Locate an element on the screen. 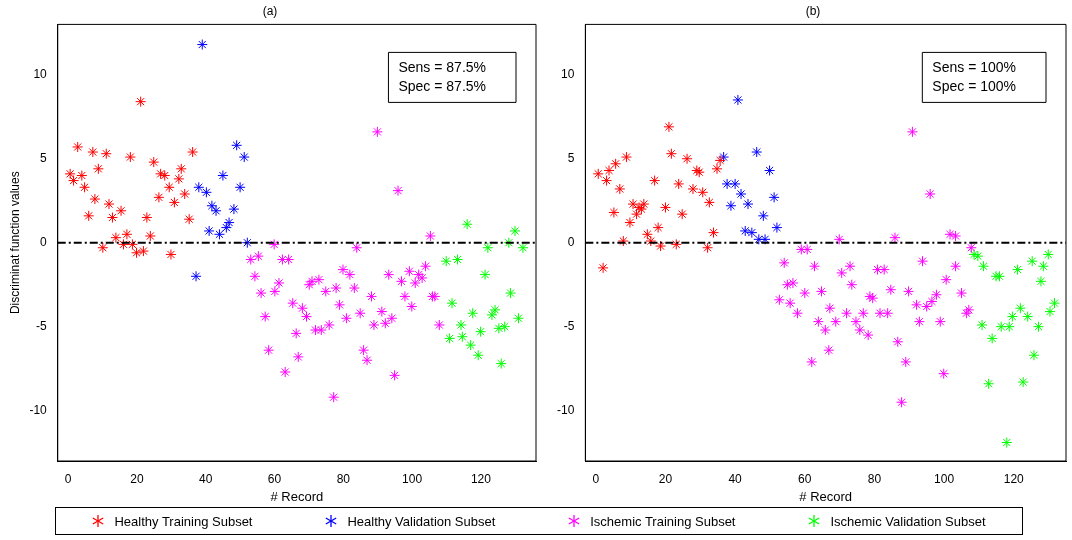 The width and height of the screenshot is (1072, 540). x-axis-title: # Record is located at coordinates (826, 496).